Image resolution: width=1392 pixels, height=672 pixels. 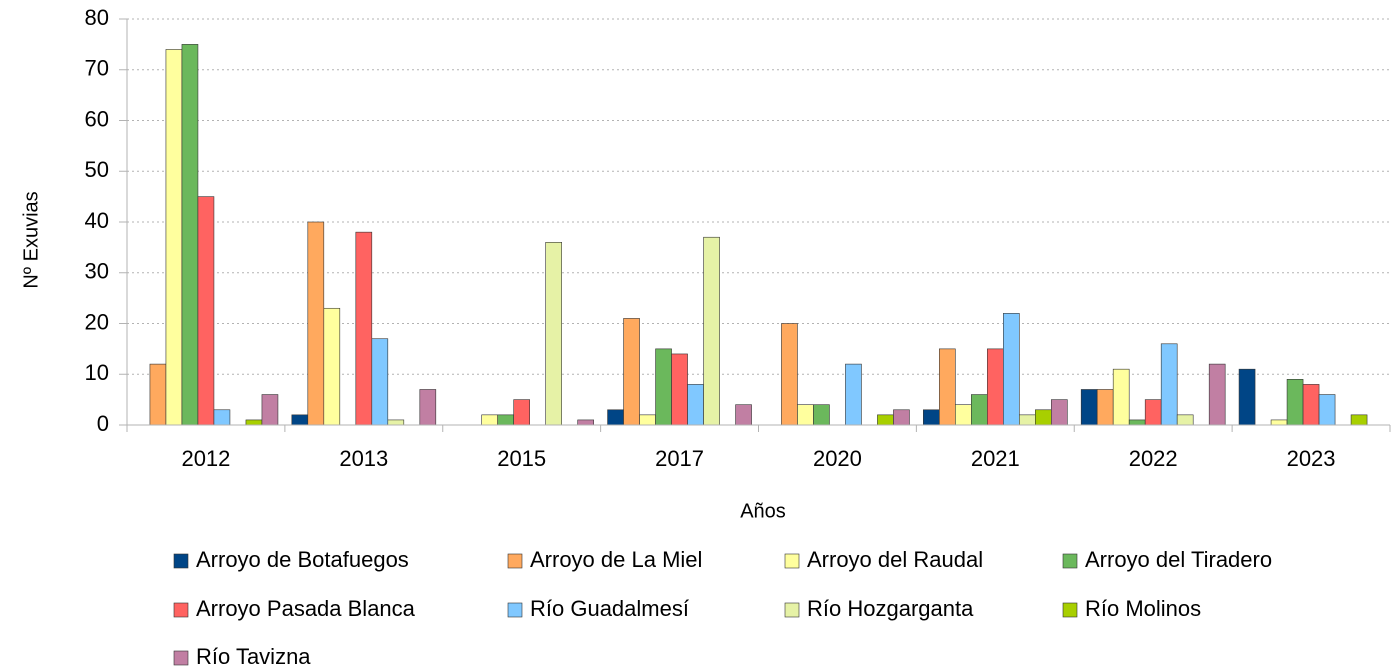 What do you see at coordinates (97, 372) in the screenshot?
I see `y-tick-label: 10` at bounding box center [97, 372].